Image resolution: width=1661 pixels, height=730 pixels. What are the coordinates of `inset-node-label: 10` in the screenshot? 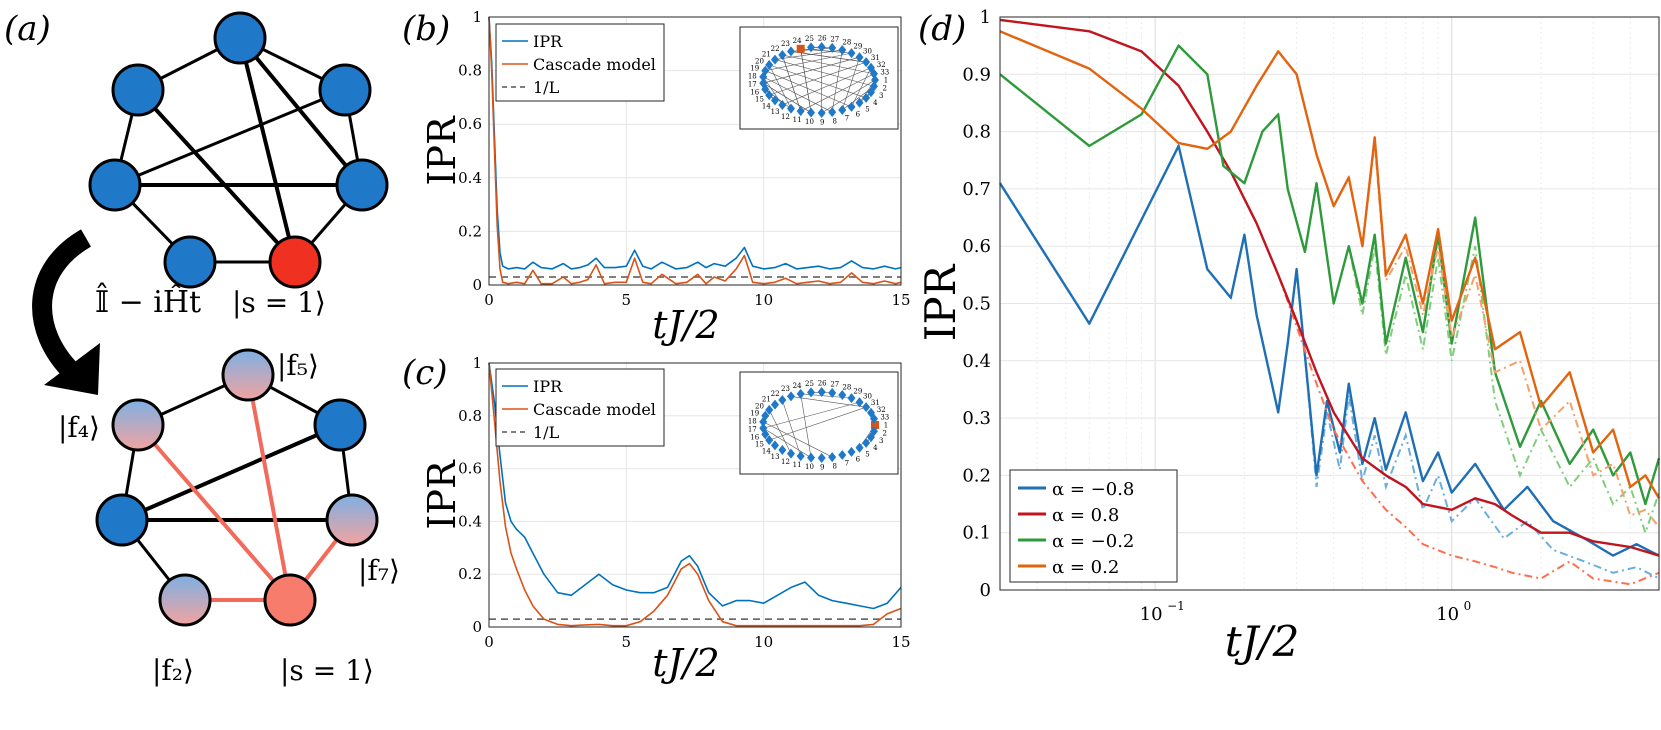 It's located at (809, 467).